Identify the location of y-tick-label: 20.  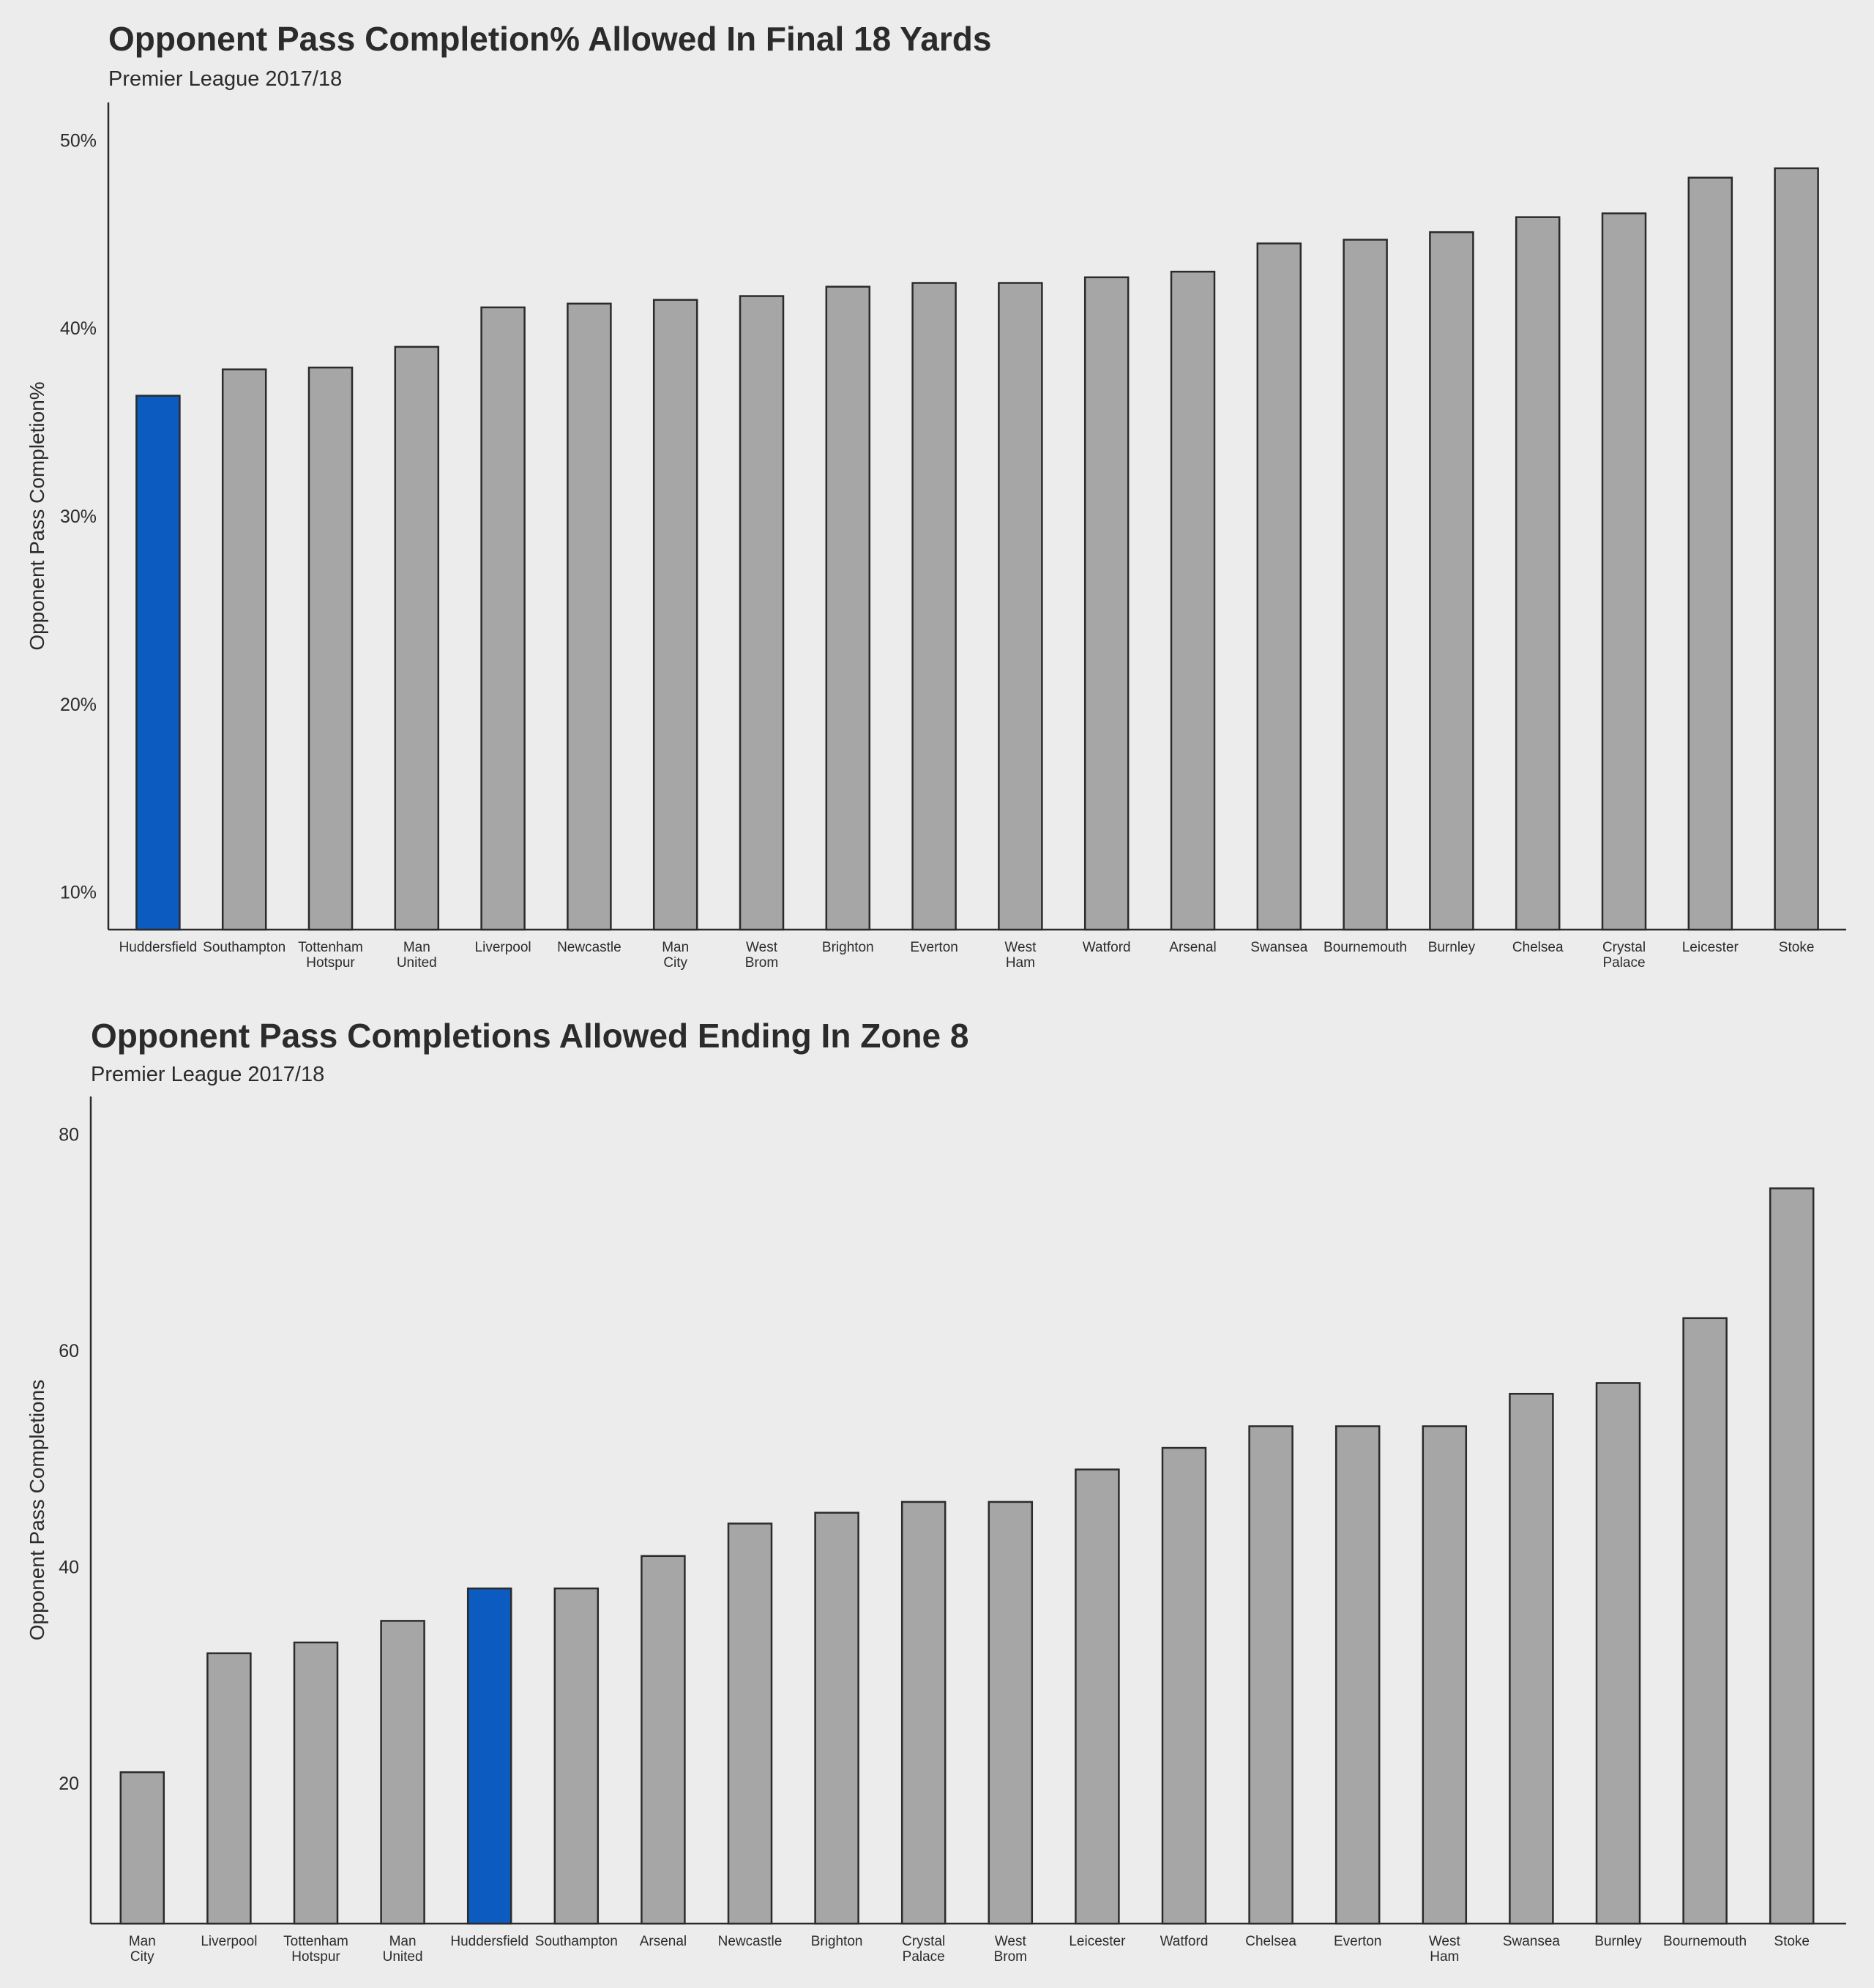
(69, 1784).